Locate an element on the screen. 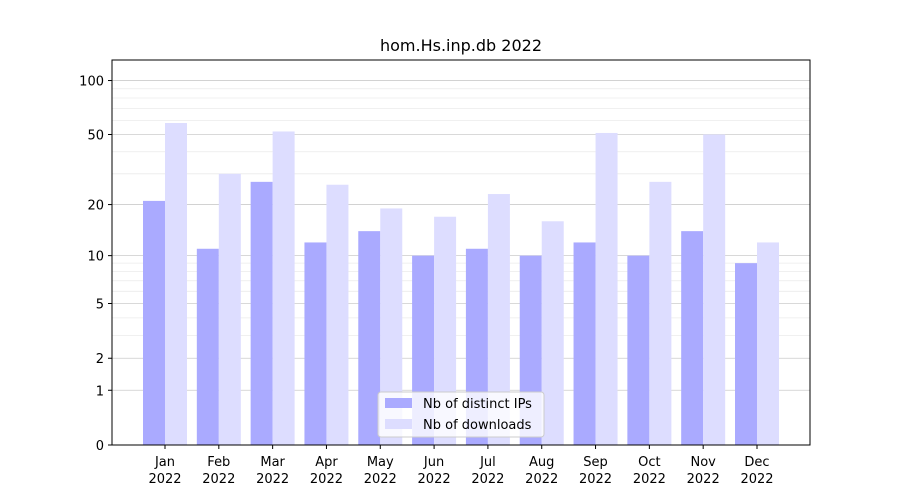  legend-swatch-ips is located at coordinates (398, 403).